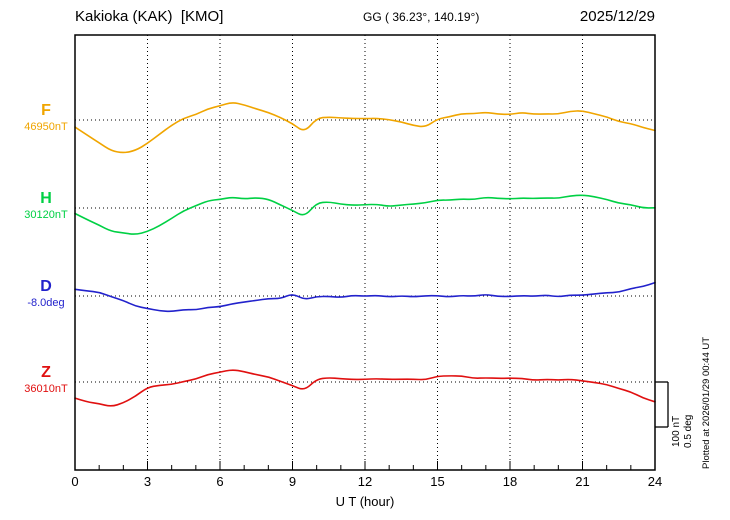  What do you see at coordinates (46, 286) in the screenshot?
I see `series-letter-D: D` at bounding box center [46, 286].